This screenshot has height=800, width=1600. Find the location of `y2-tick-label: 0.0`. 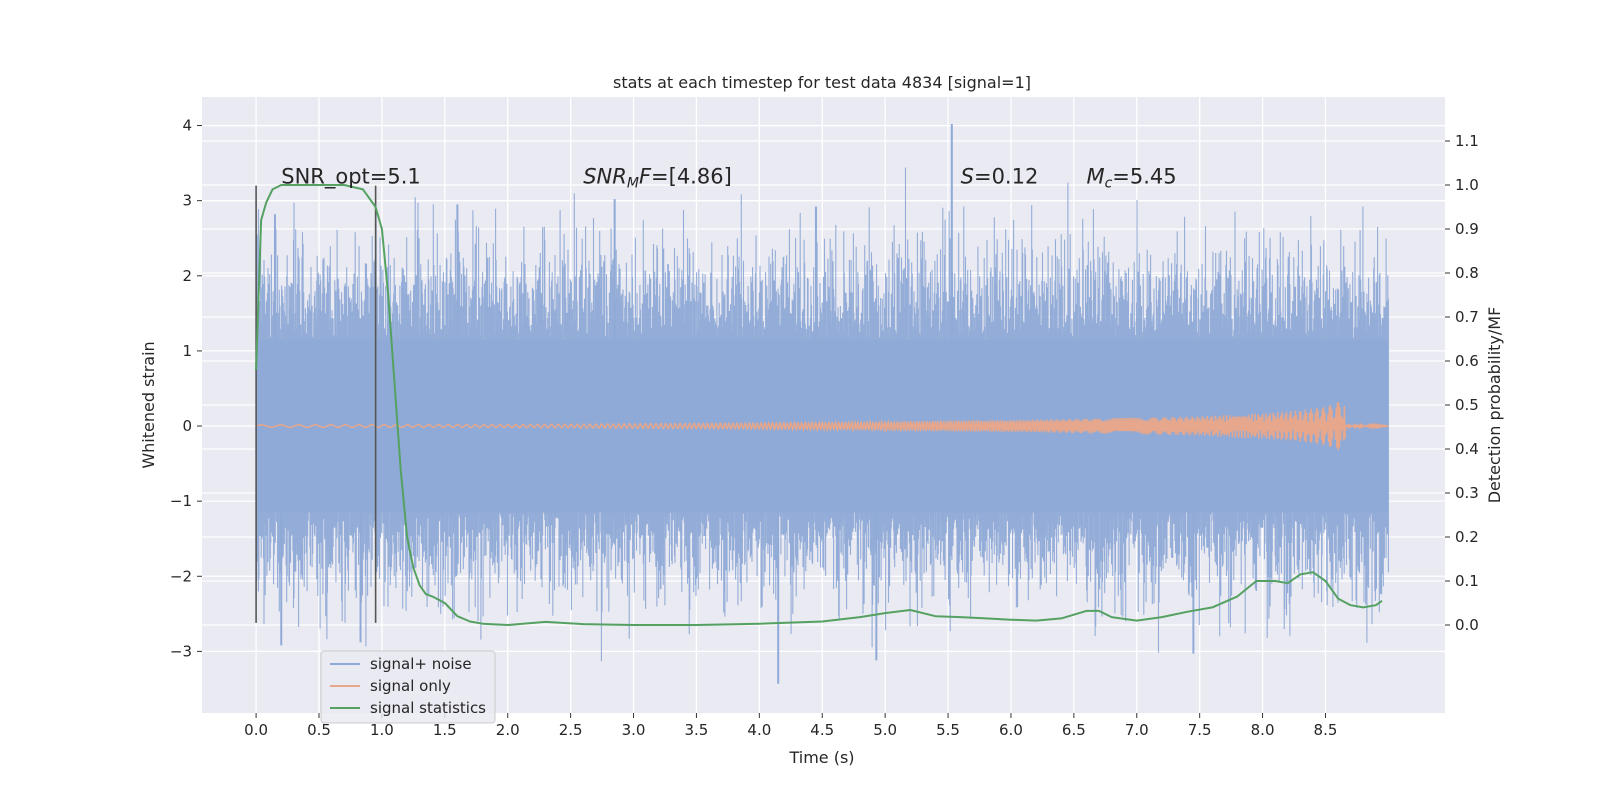

y2-tick-label: 0.0 is located at coordinates (1467, 625).